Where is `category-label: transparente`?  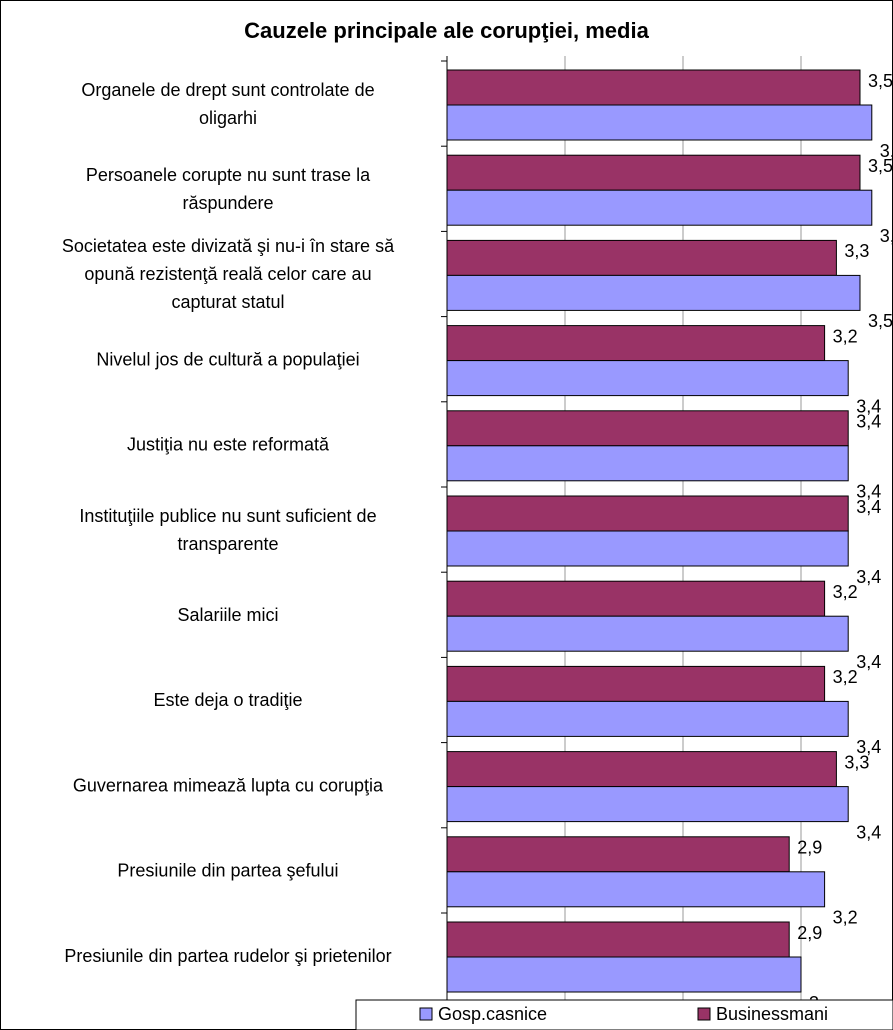 category-label: transparente is located at coordinates (227, 544).